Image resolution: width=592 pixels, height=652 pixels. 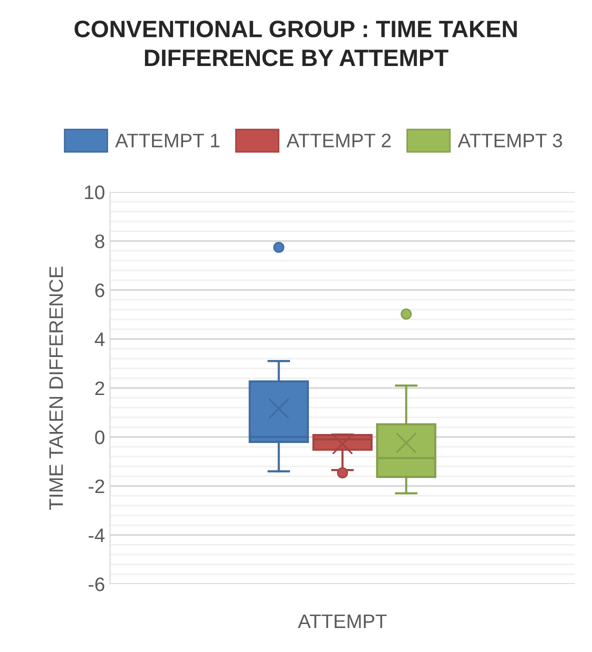 I want to click on y-tick-label: 10, so click(x=94, y=192).